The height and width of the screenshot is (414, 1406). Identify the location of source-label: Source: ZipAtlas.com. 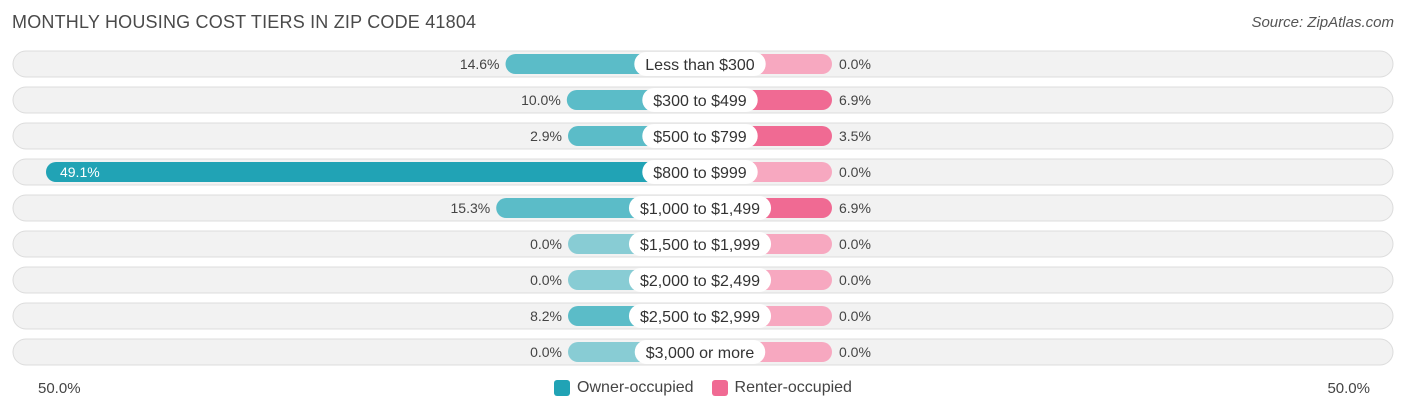
(1322, 22).